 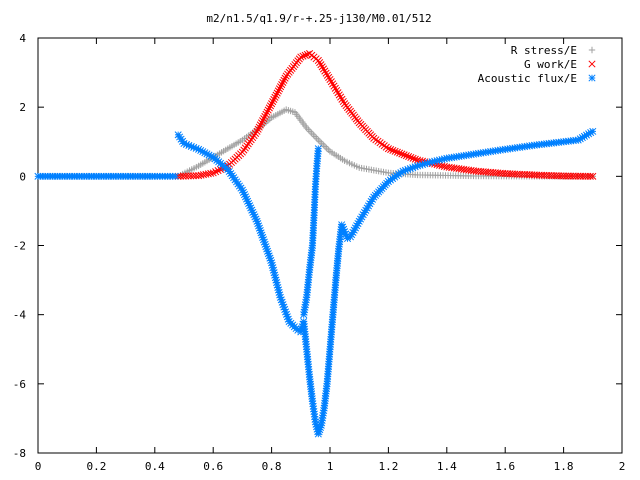 I want to click on legend-label: Acoustic flux/E, so click(x=527, y=78).